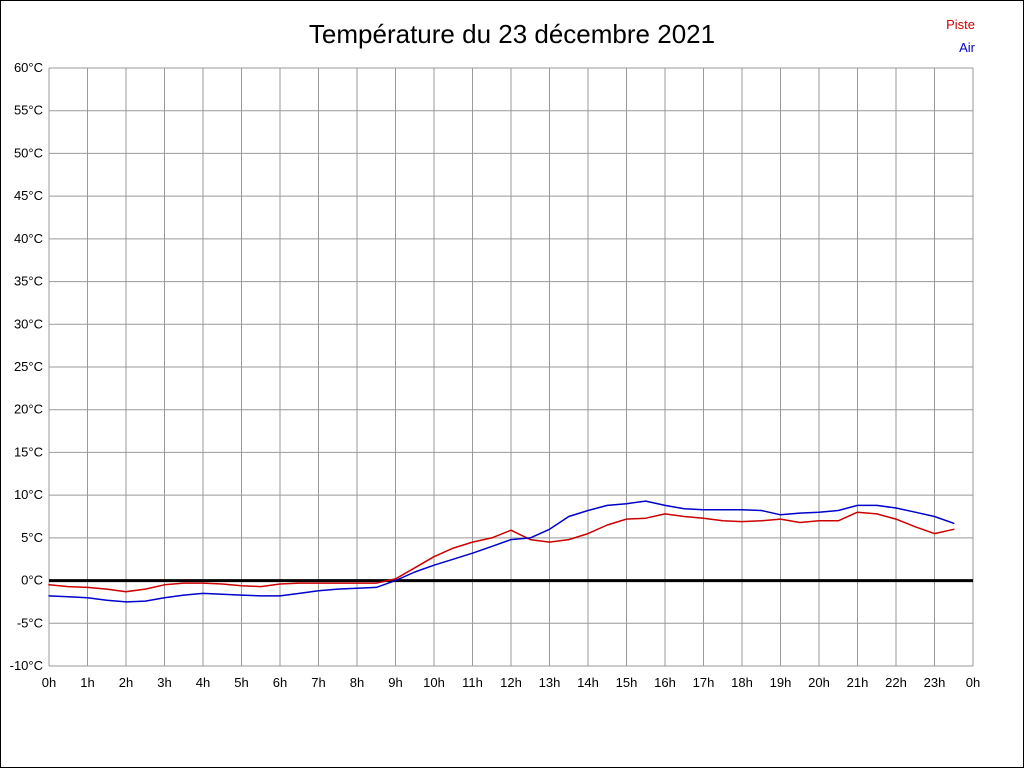  I want to click on y-tick-label: 0°C, so click(32, 580).